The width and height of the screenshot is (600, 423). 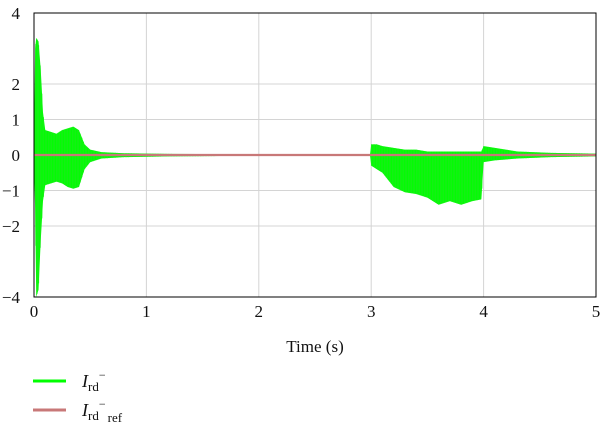 What do you see at coordinates (93, 381) in the screenshot?
I see `legend-label-0: Ird−` at bounding box center [93, 381].